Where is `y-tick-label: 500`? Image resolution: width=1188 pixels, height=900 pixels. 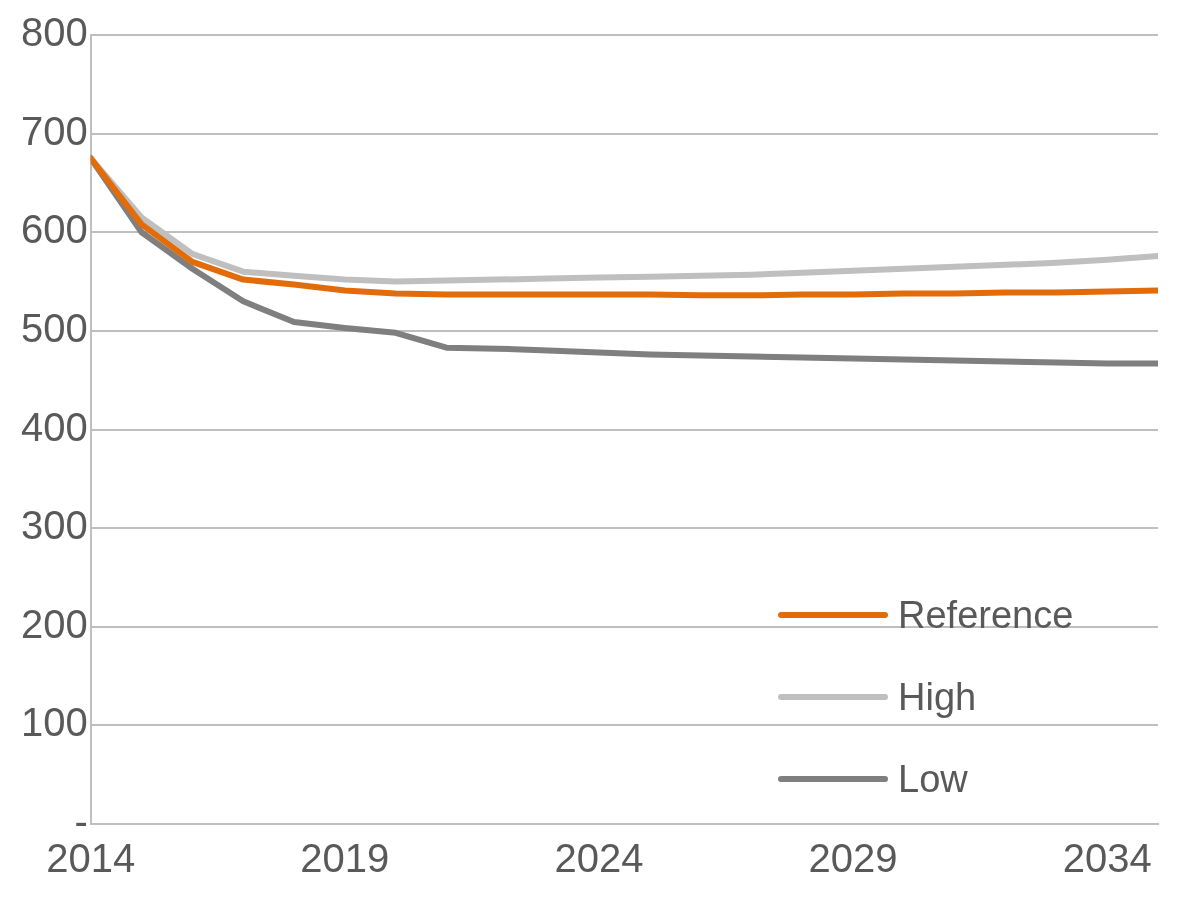
y-tick-label: 500 is located at coordinates (54, 327).